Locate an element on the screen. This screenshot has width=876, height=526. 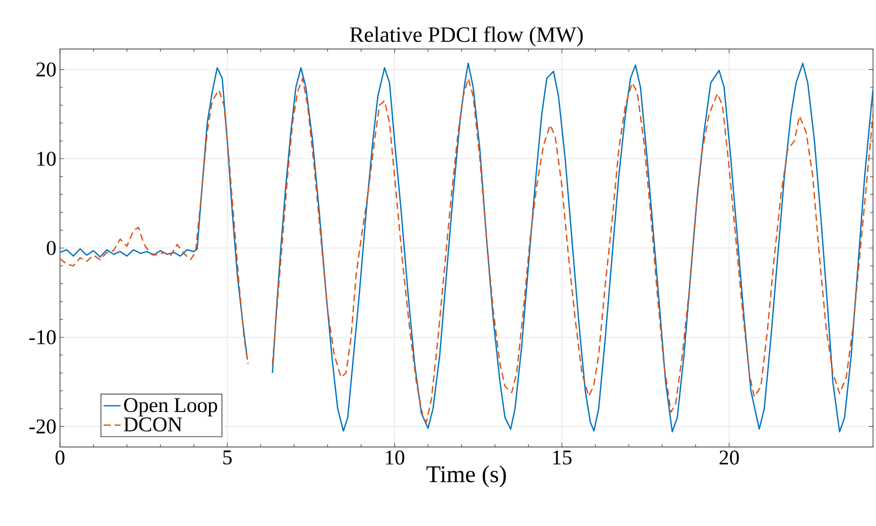
y-tick-label: 20 is located at coordinates (46, 69).